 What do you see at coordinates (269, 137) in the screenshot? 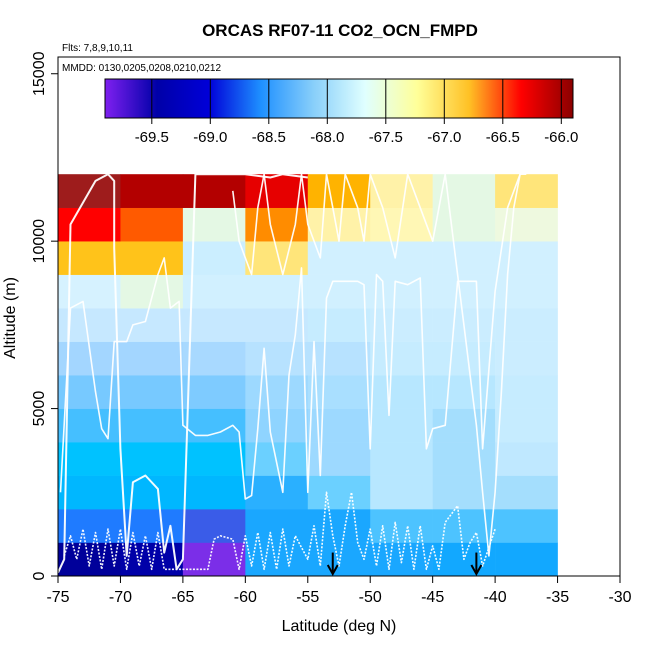
I see `colorbar-tick-label: -68.5` at bounding box center [269, 137].